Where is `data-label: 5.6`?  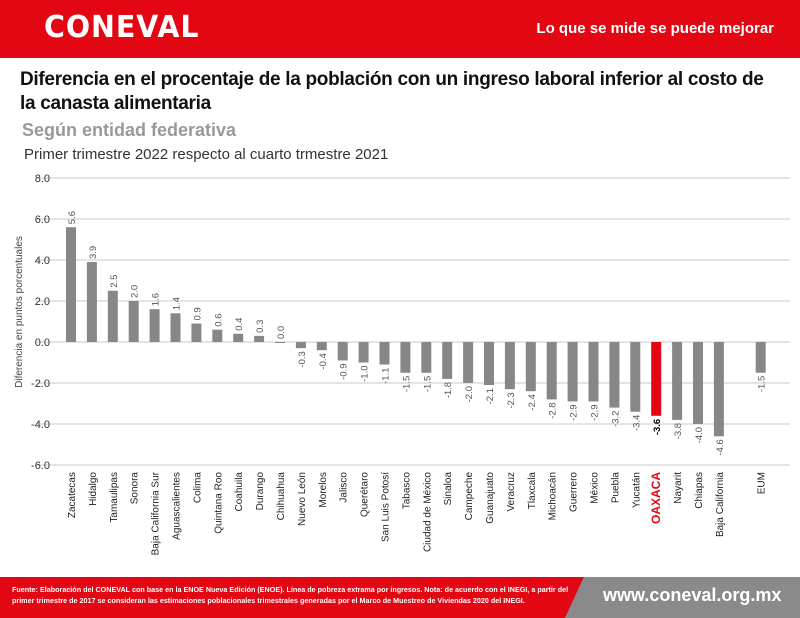
data-label: 5.6 is located at coordinates (72, 217).